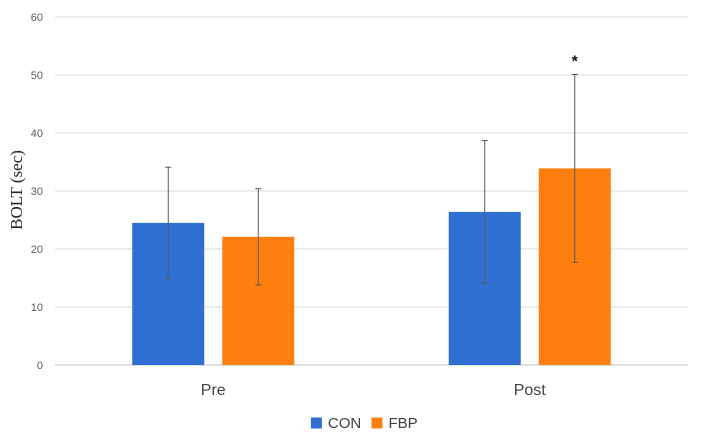 The height and width of the screenshot is (438, 703). I want to click on y-axis-label: BOLT (sec), so click(16, 190).